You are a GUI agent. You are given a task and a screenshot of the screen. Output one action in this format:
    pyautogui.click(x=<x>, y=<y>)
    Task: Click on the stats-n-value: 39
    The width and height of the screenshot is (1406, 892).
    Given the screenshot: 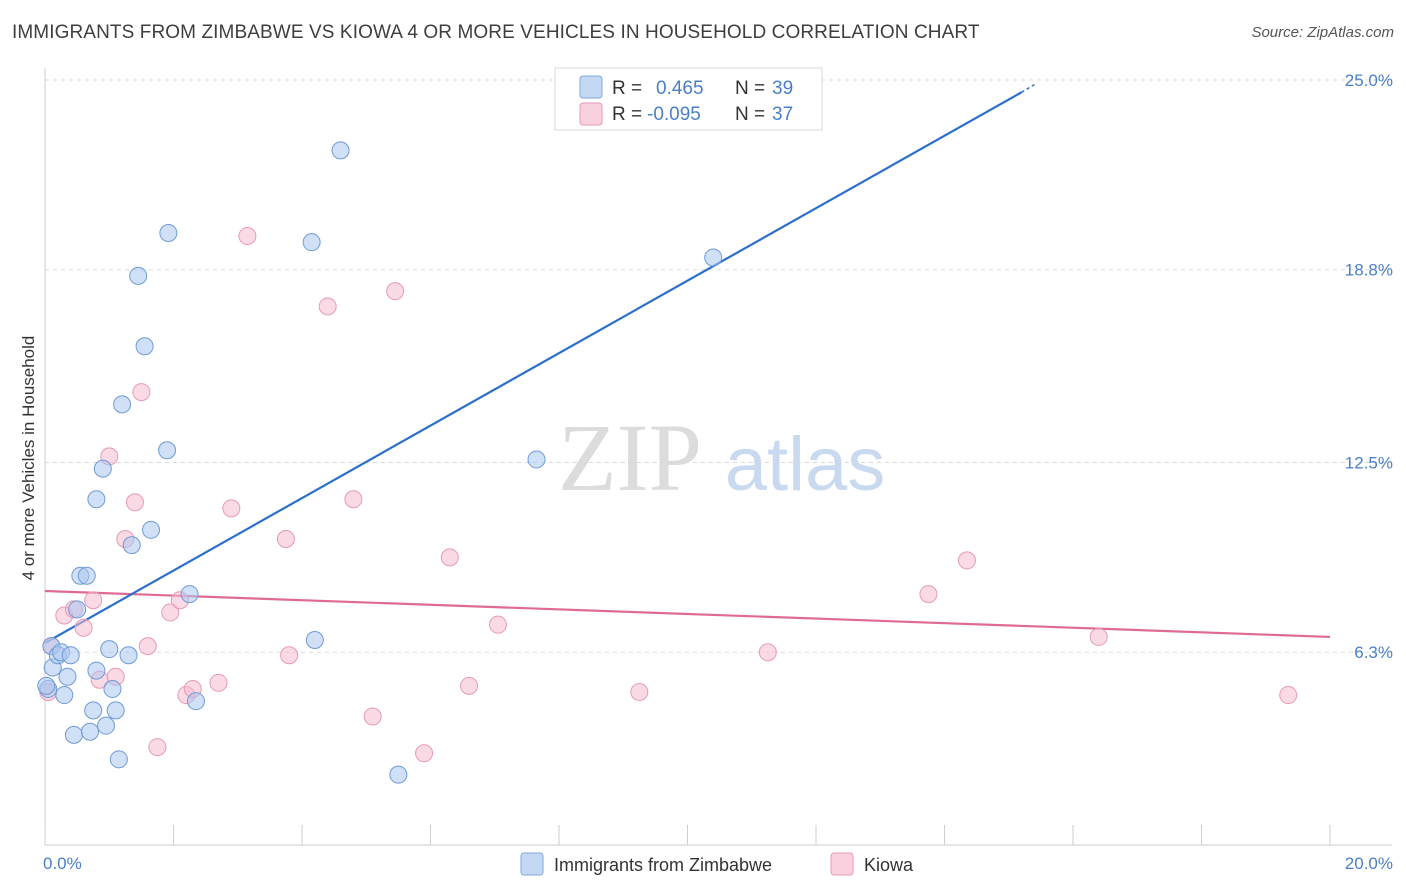 What is the action you would take?
    pyautogui.click(x=782, y=88)
    